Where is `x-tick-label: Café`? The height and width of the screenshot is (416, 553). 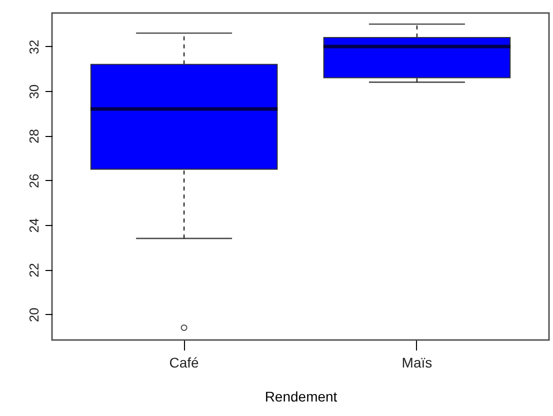
x-tick-label: Café is located at coordinates (184, 362).